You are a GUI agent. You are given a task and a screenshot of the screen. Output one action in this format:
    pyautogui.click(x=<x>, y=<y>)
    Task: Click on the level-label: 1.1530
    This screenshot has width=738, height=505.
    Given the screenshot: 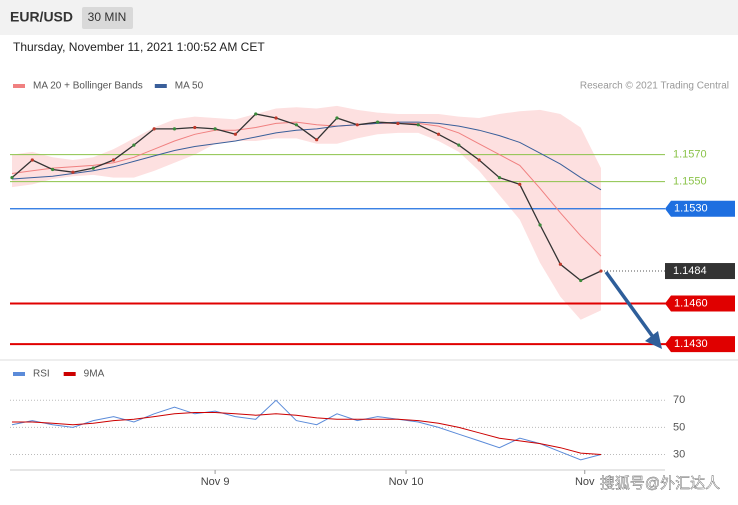 What is the action you would take?
    pyautogui.click(x=691, y=209)
    